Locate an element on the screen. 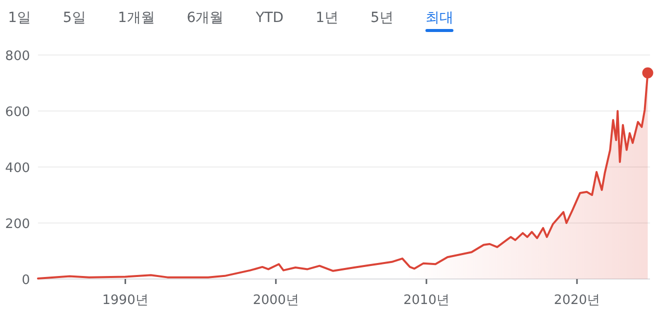 This screenshot has height=310, width=661. x-tick-label: 1990년 is located at coordinates (125, 300).